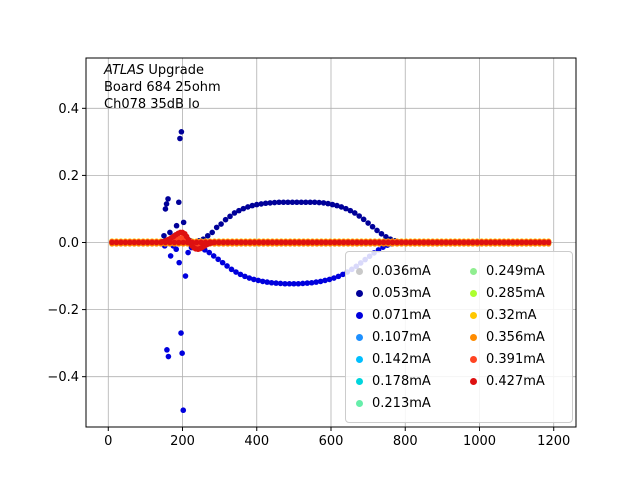 Image resolution: width=640 pixels, height=480 pixels. I want to click on legend-item: 0.071mA, so click(402, 315).